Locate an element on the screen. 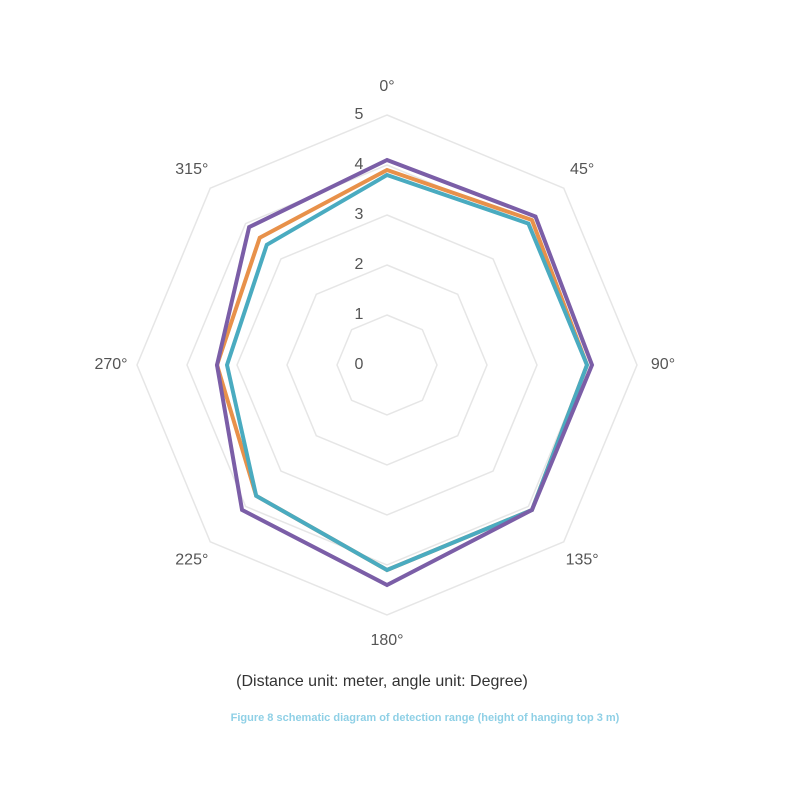  r-tick-label: 5 is located at coordinates (359, 114).